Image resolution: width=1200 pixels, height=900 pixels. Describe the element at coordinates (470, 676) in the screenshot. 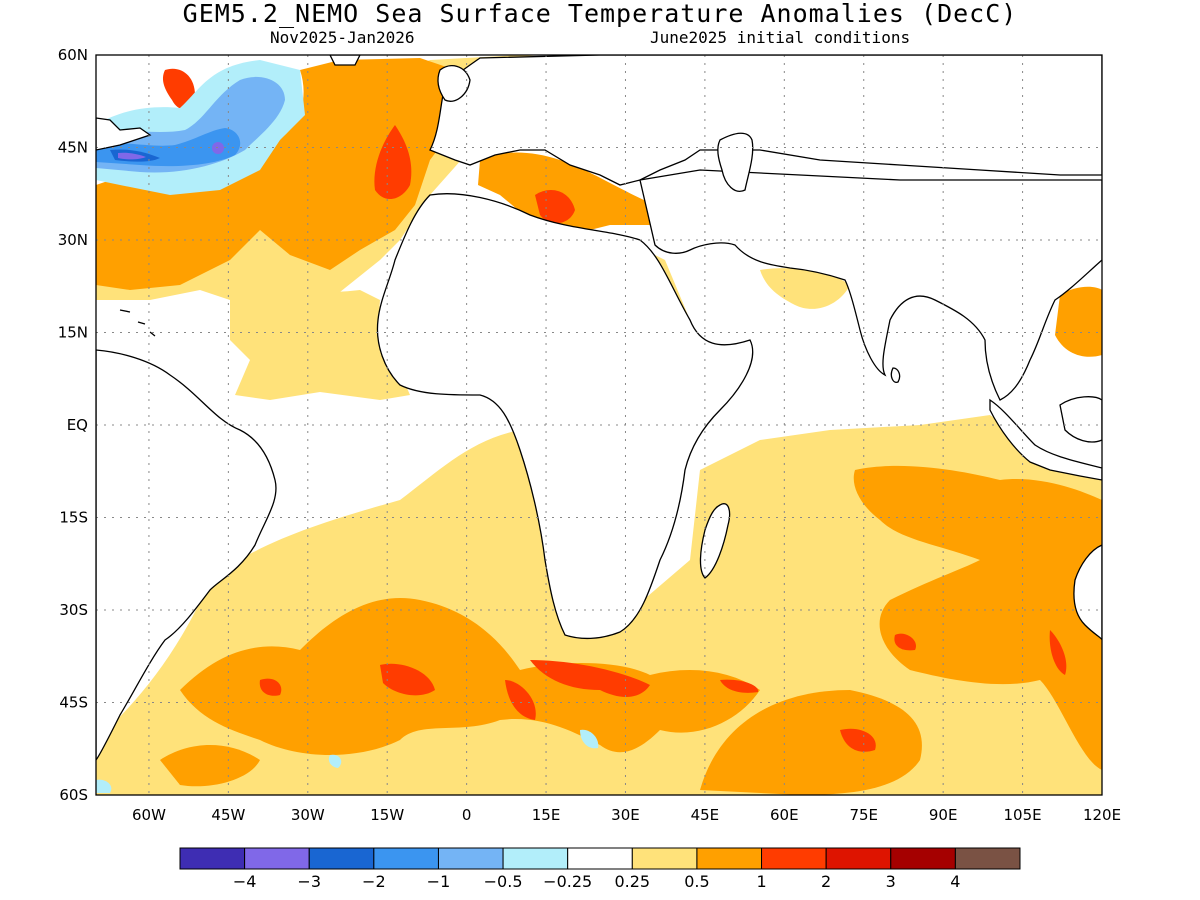

I see `anomaly-region-south-atlantic-warm` at that location.